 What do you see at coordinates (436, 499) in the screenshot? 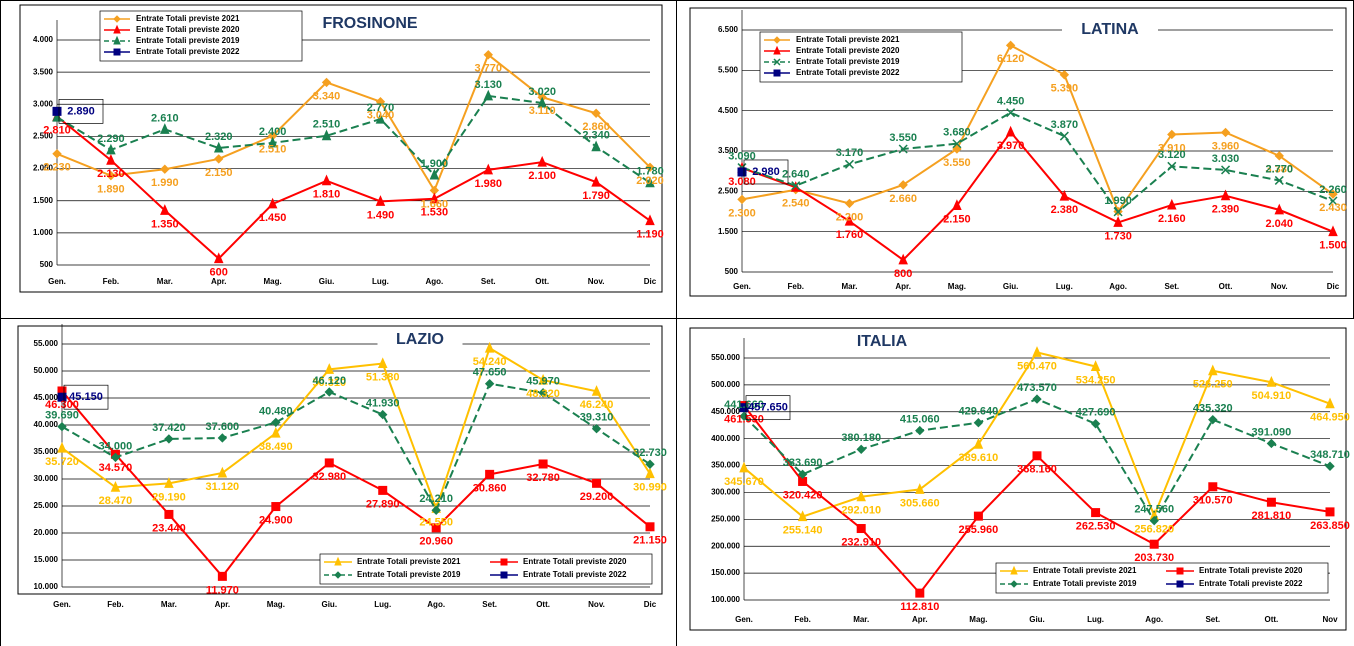
I see `value-label: 24.210` at bounding box center [436, 499].